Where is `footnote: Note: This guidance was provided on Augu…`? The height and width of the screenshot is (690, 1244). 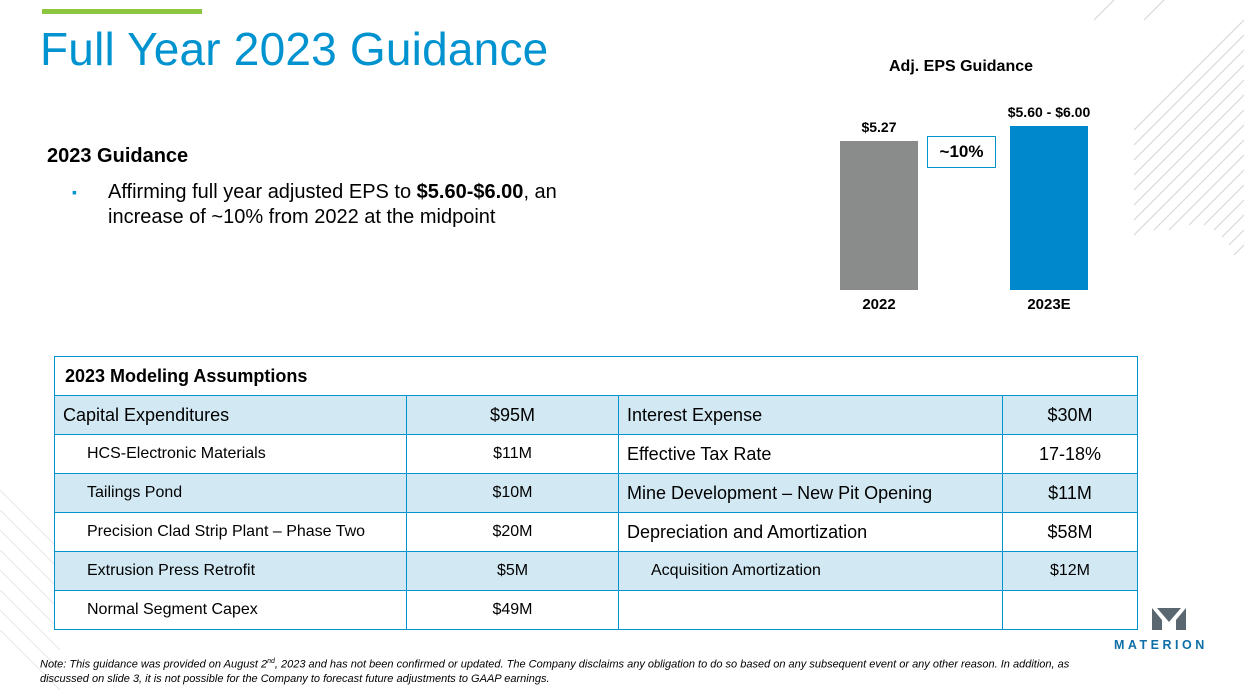 footnote: Note: This guidance was provided on Augu… is located at coordinates (570, 670).